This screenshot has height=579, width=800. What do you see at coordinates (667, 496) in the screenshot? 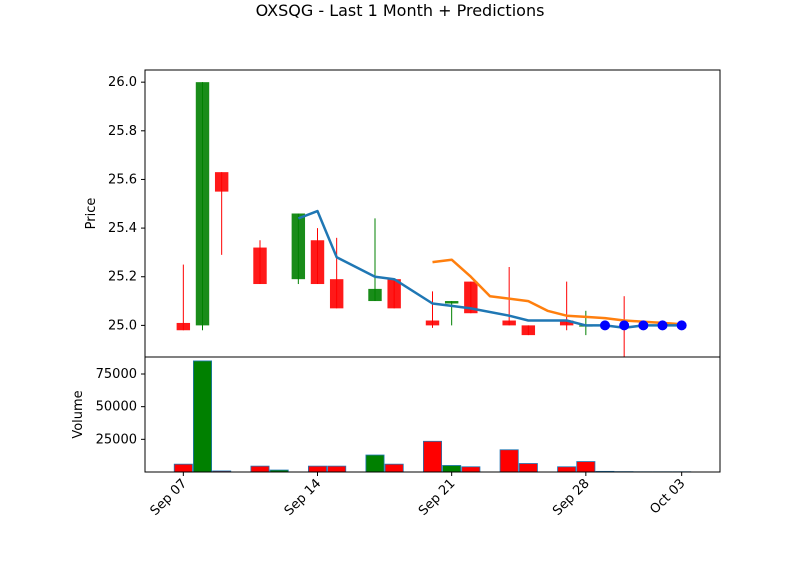
I see `date-xtick-label: Oct 03` at bounding box center [667, 496].